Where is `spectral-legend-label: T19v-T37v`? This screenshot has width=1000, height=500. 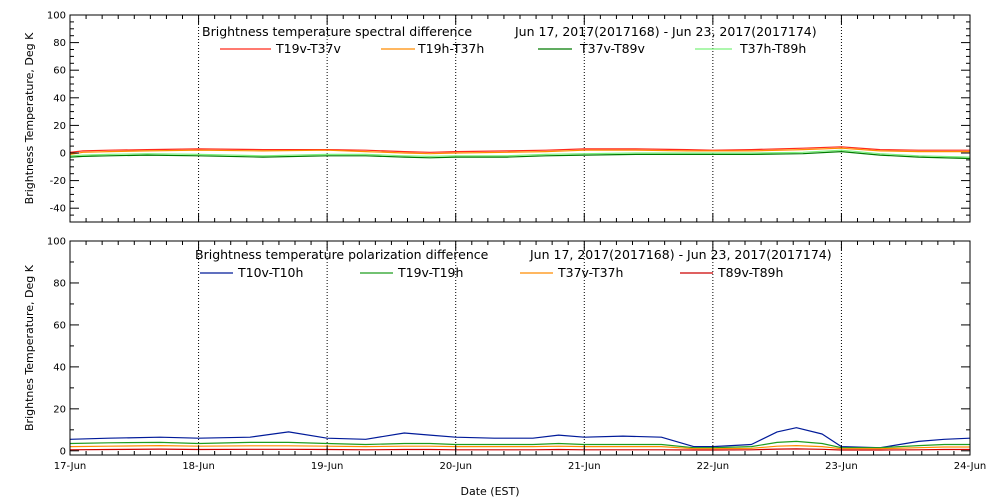 spectral-legend-label: T19v-T37v is located at coordinates (308, 48).